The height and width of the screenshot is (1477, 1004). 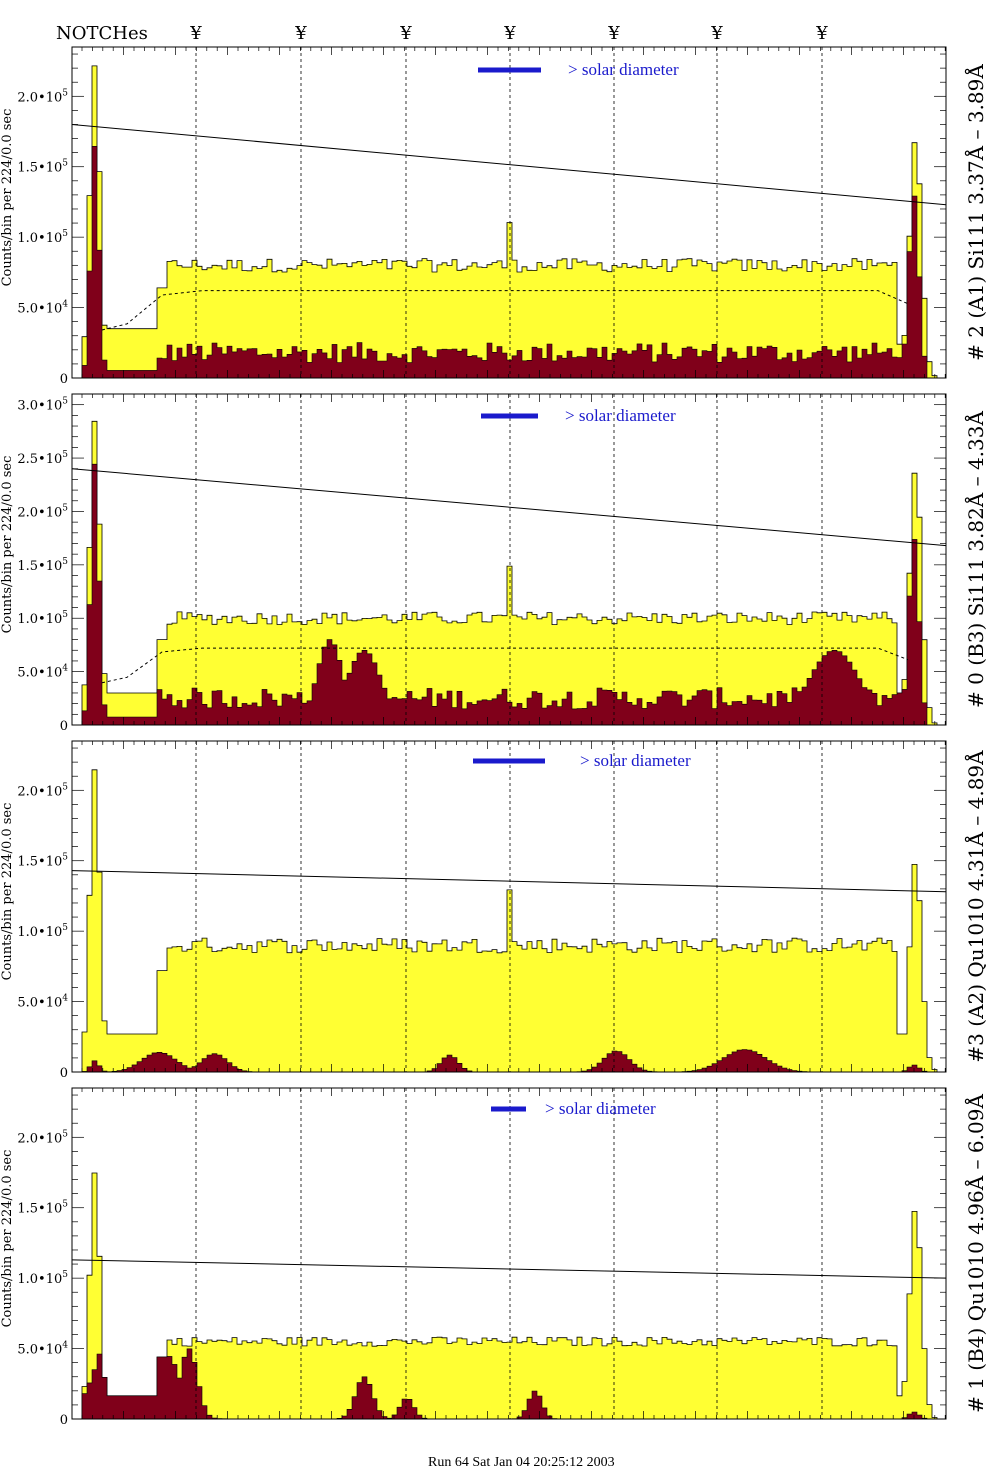 I want to click on panel-label: # 0 (B3) Si111 3.82Å – 4.33Å, so click(x=975, y=559).